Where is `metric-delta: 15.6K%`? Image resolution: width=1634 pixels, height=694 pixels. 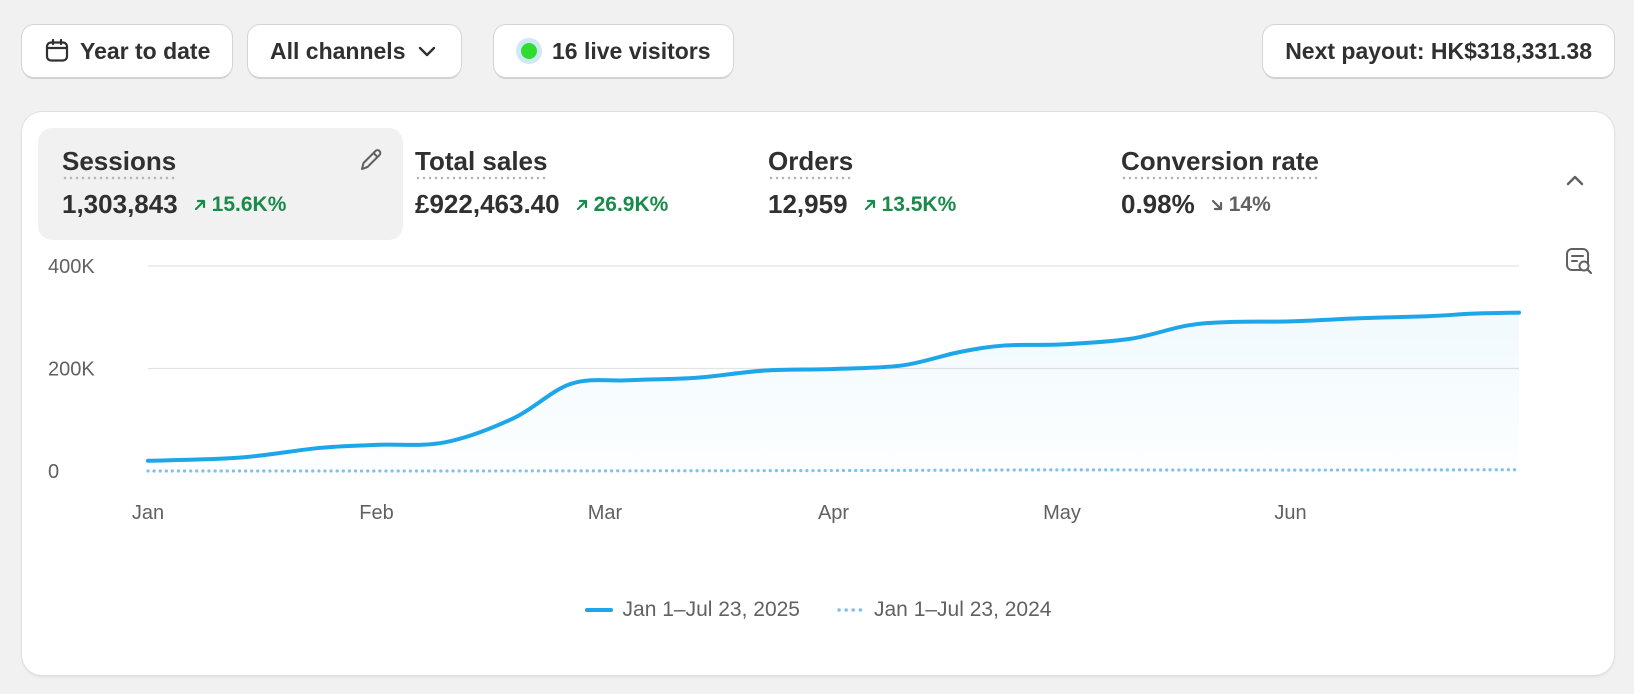 metric-delta: 15.6K% is located at coordinates (239, 204).